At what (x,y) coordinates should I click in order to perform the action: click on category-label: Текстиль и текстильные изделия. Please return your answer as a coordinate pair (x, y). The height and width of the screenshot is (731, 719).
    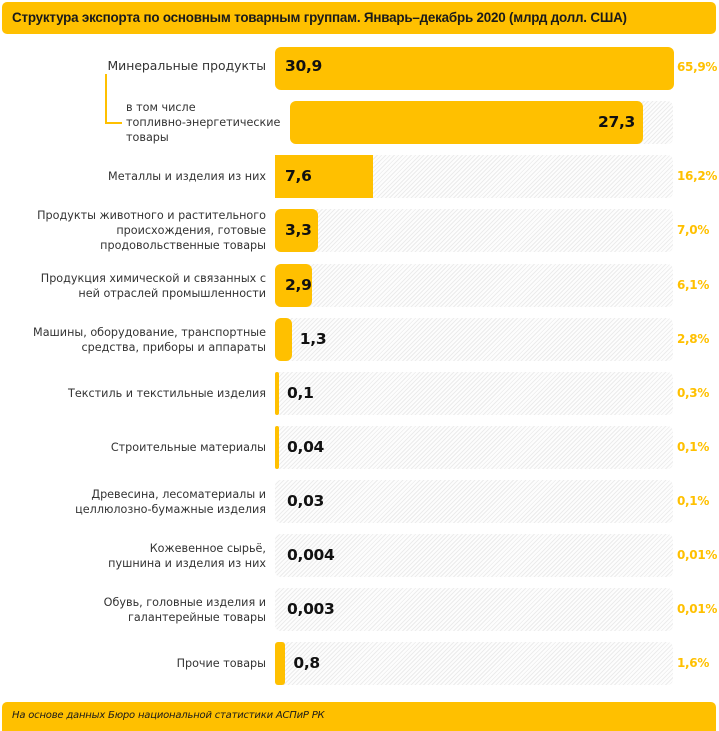
    Looking at the image, I should click on (167, 393).